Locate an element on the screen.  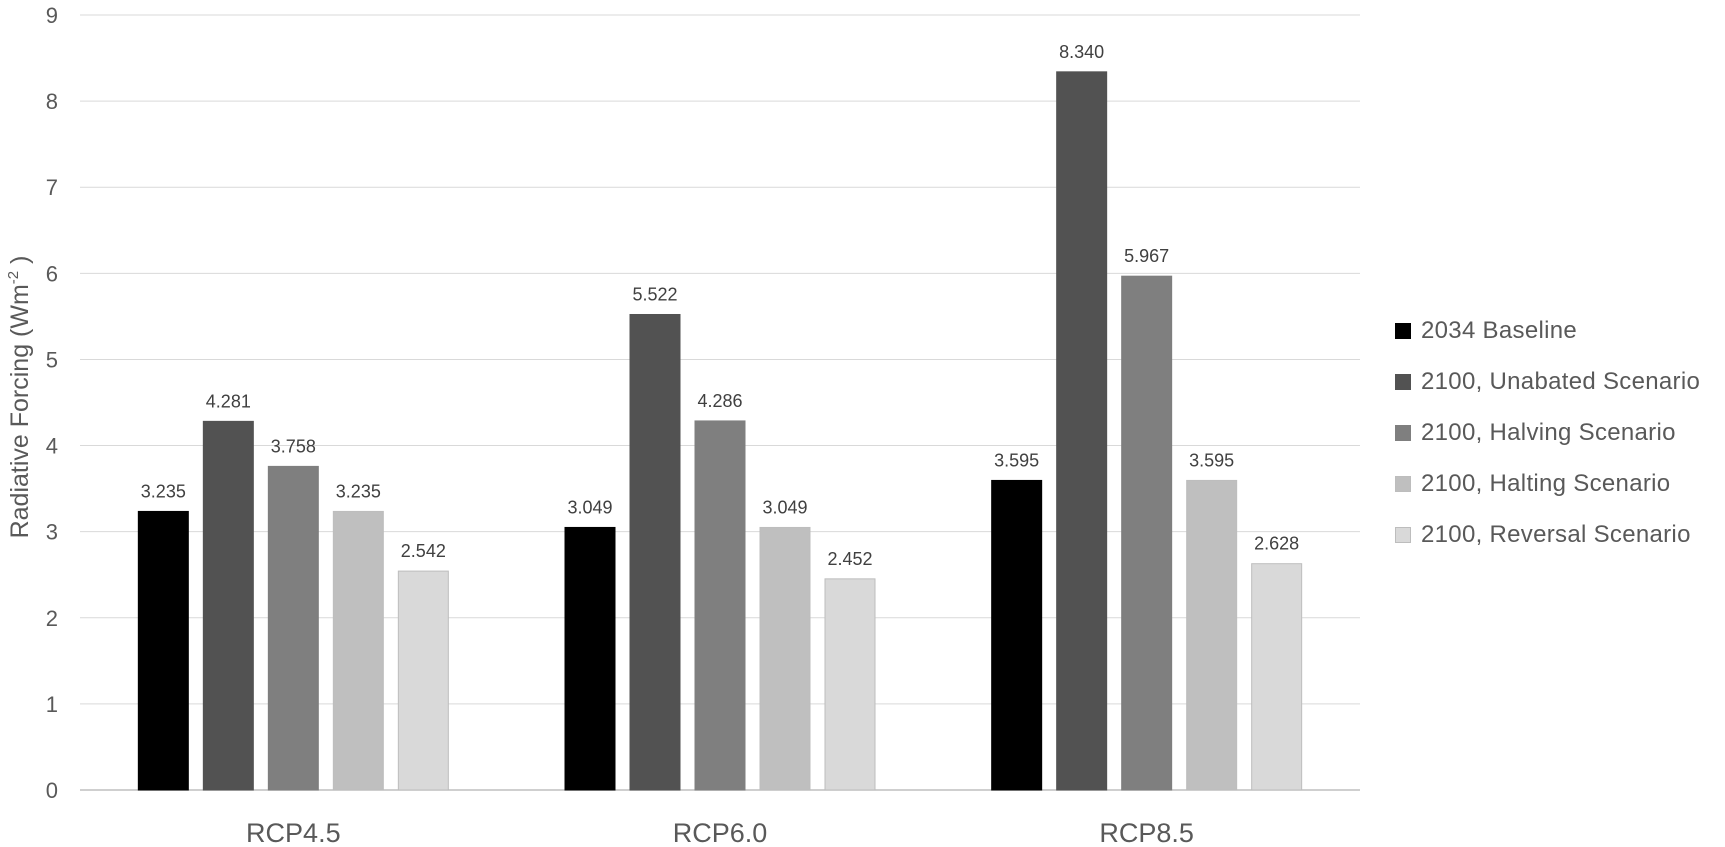
legend-item: 2100, Halving Scenario is located at coordinates (1547, 432).